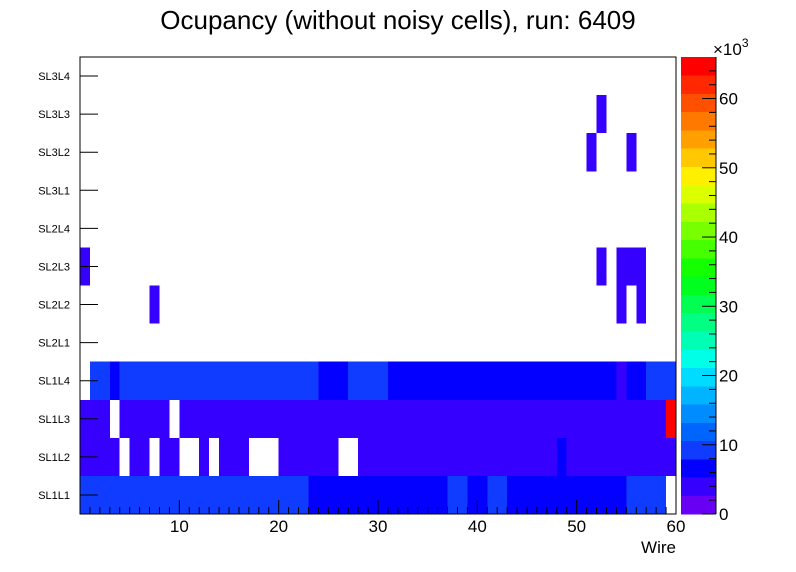  What do you see at coordinates (278, 526) in the screenshot?
I see `x-tick-label-20: 20` at bounding box center [278, 526].